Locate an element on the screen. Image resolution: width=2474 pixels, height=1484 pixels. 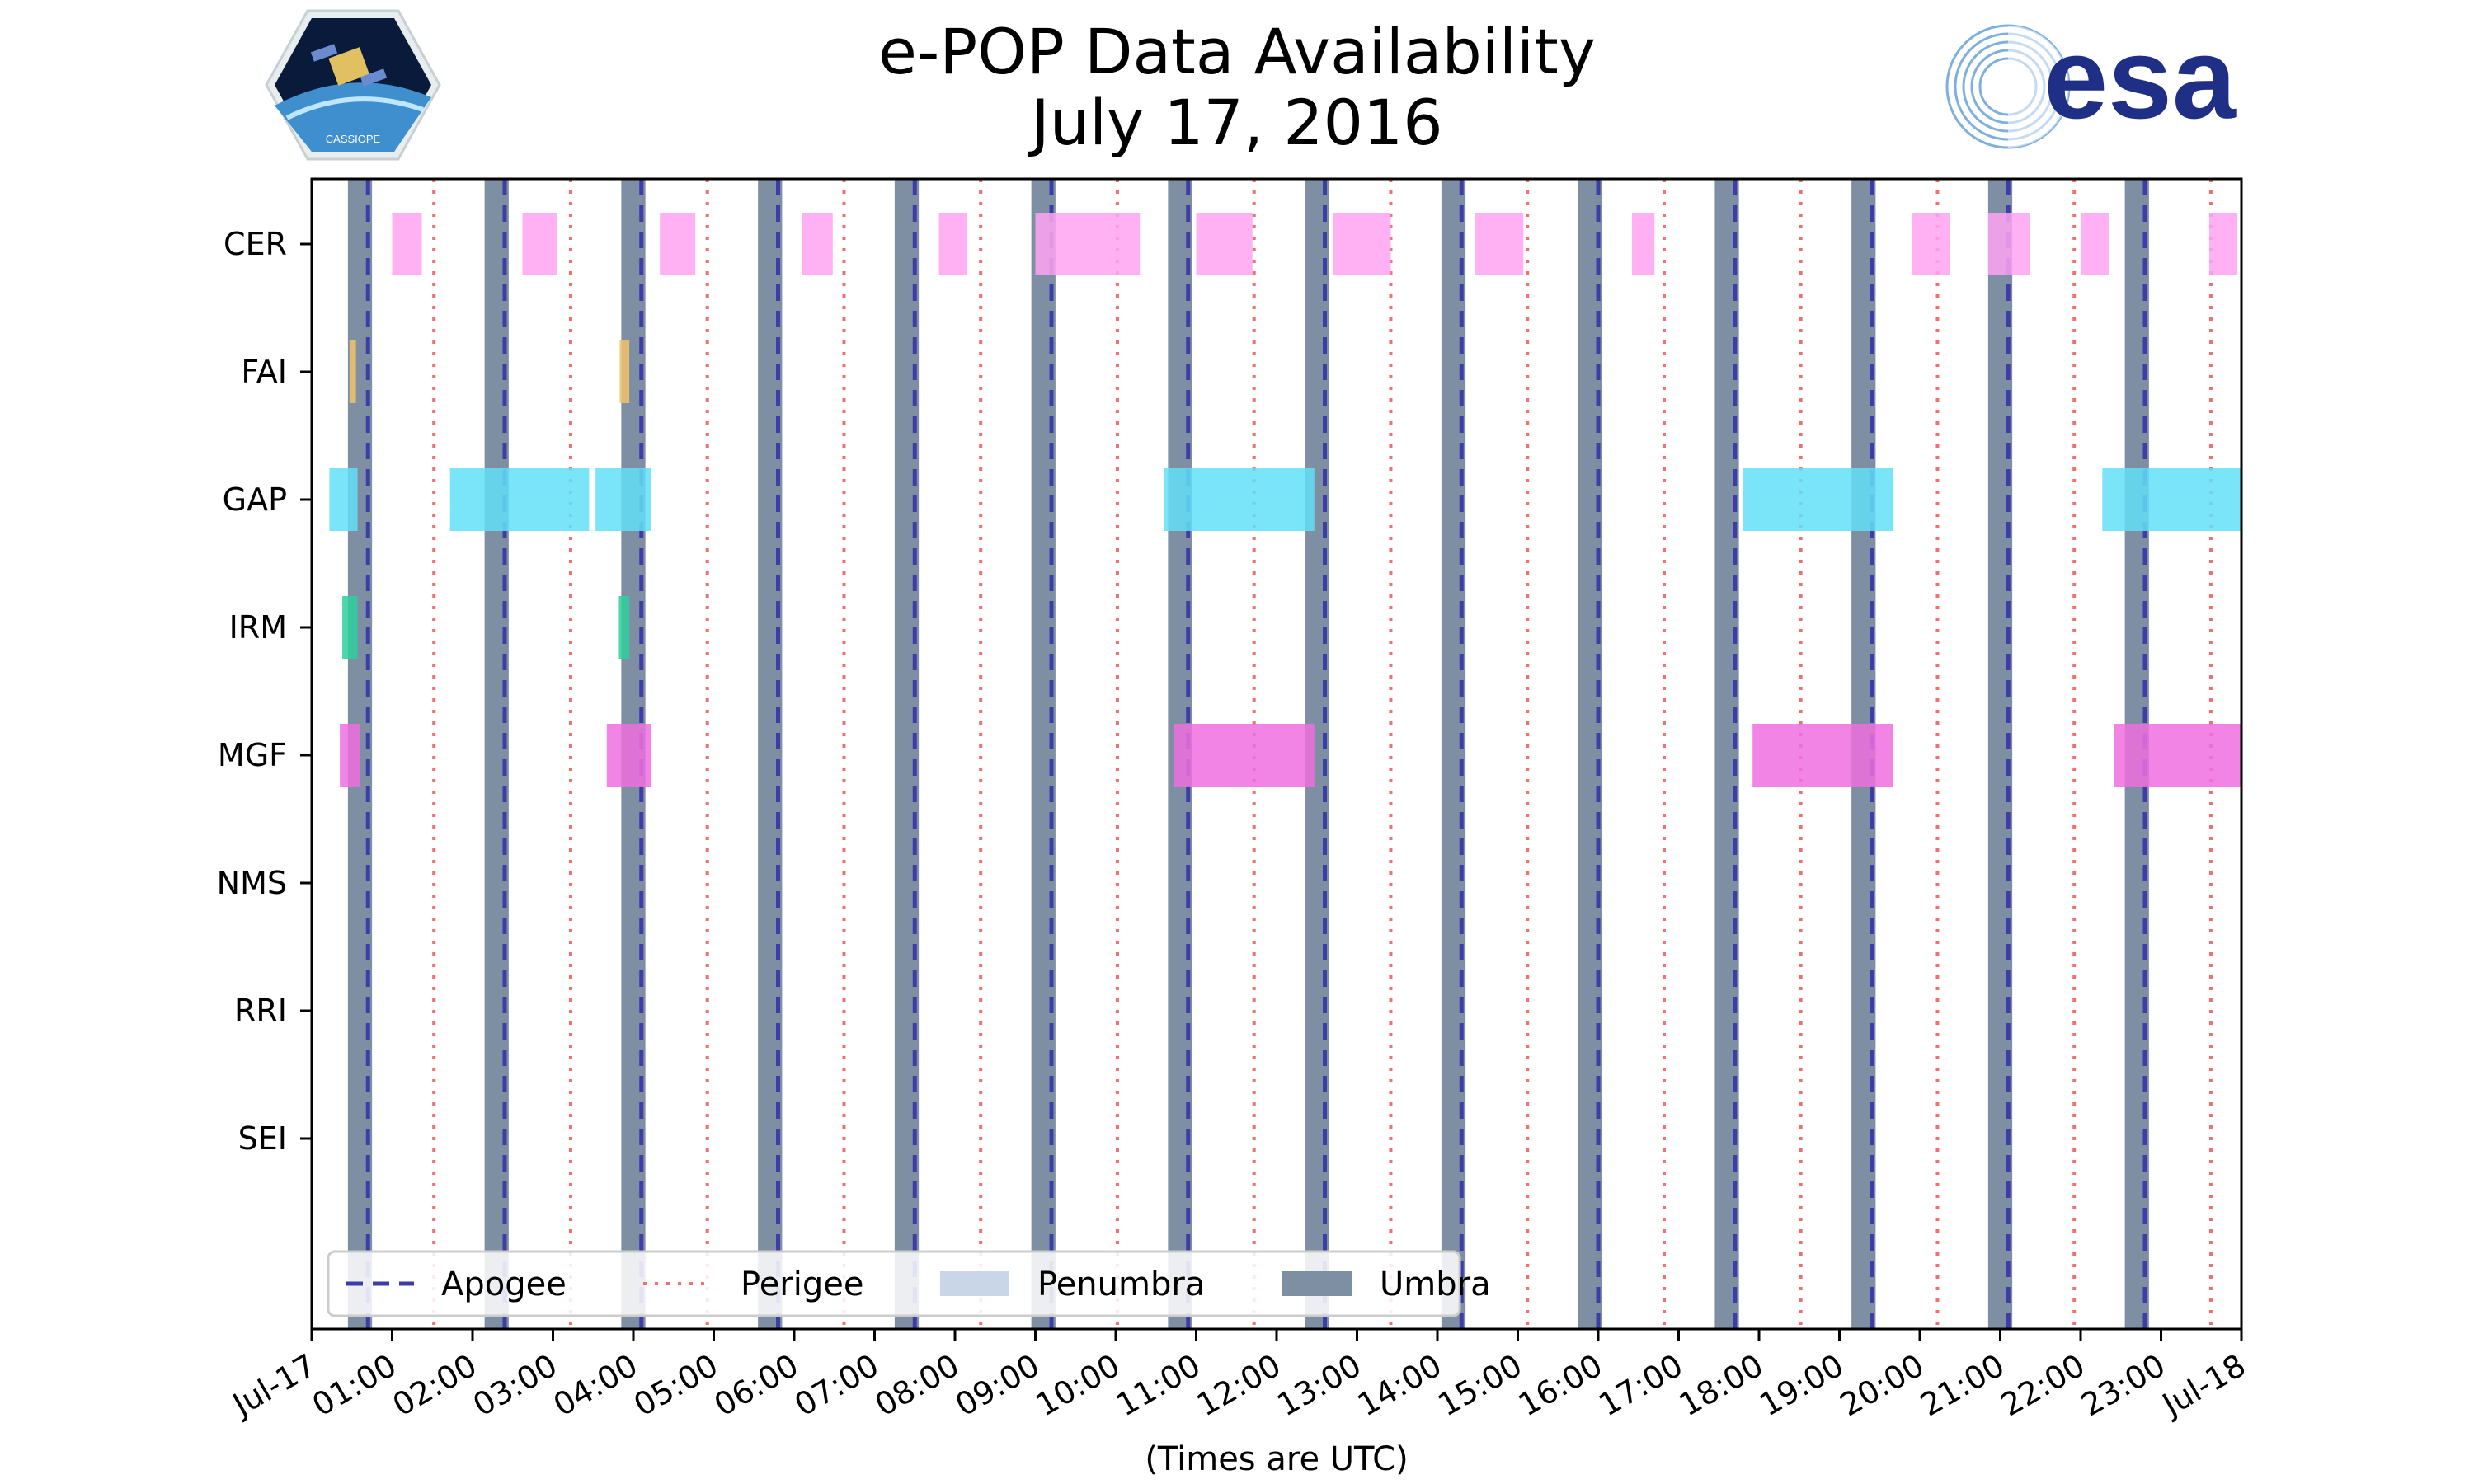
x-tick-label: 21:00 is located at coordinates (1962, 1385).